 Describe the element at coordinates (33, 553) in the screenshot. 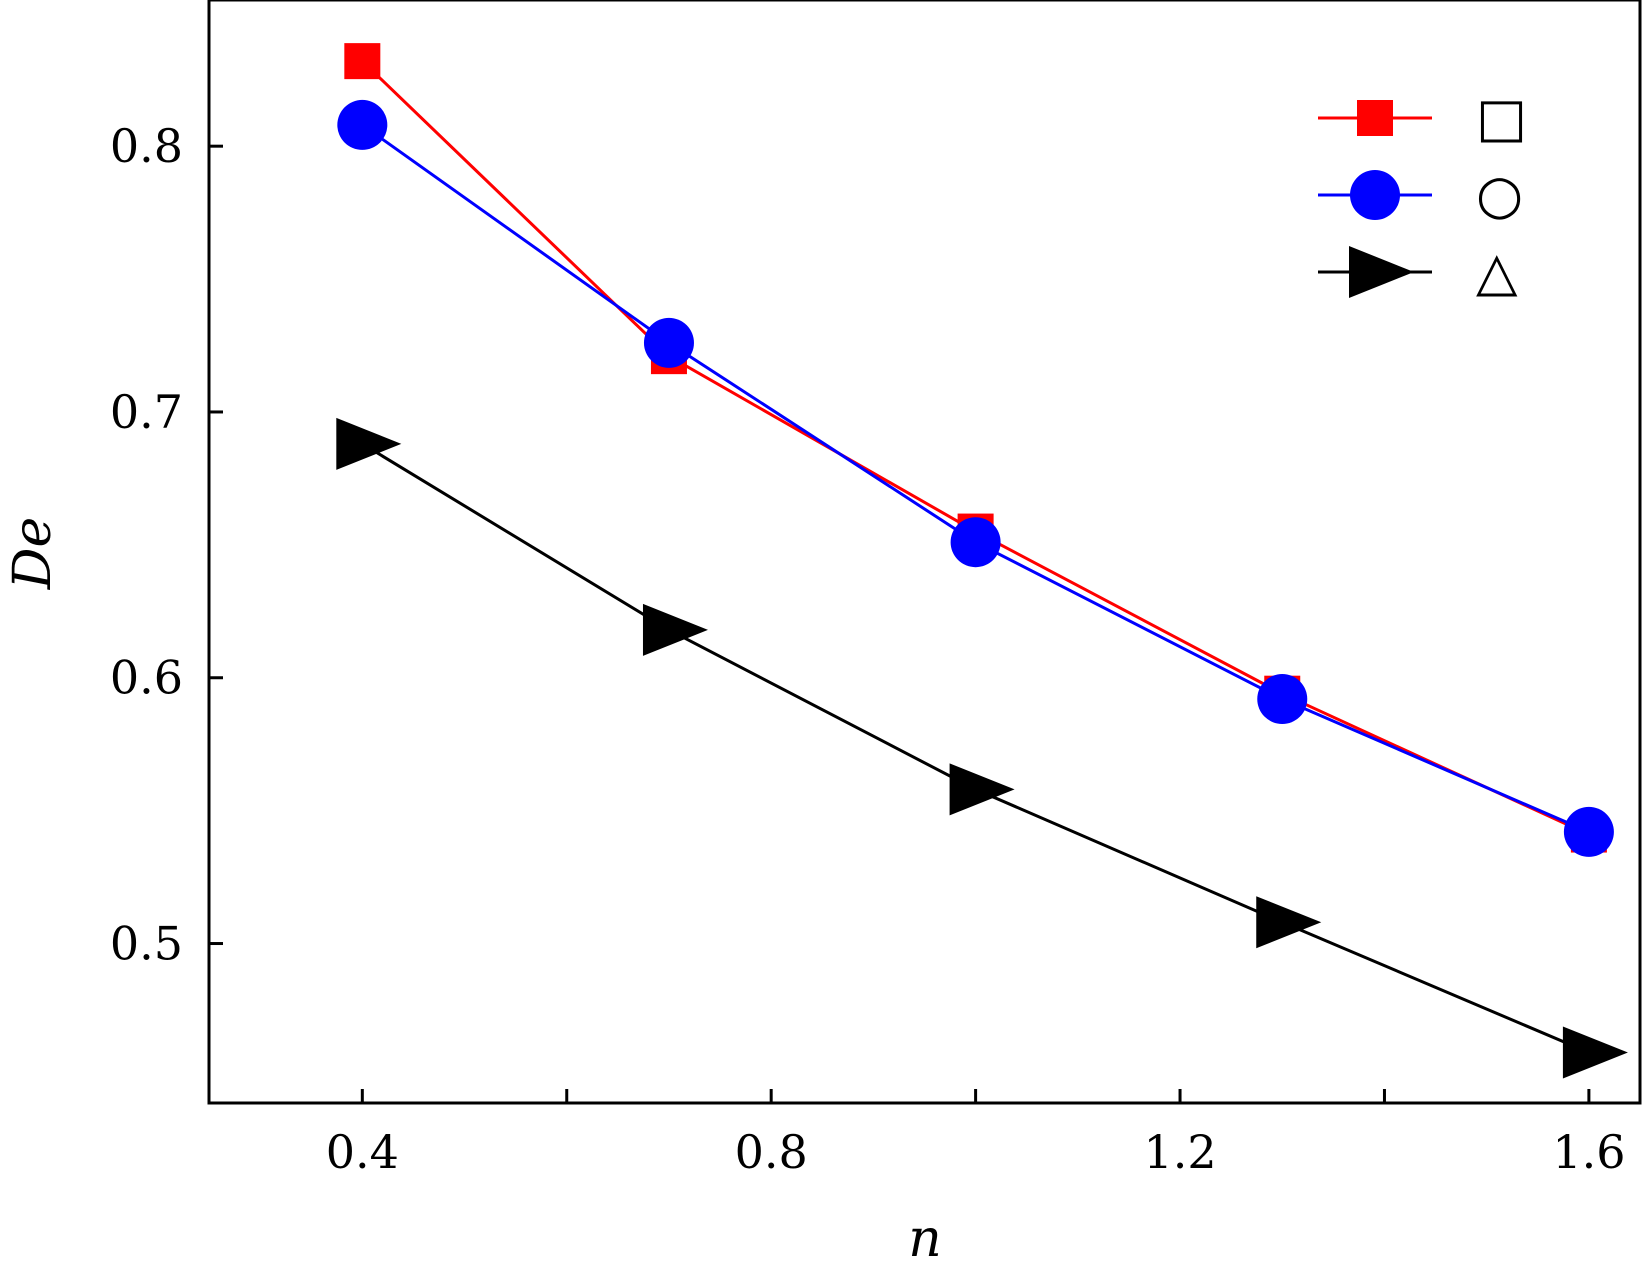

I see `y-axis-title: De` at that location.